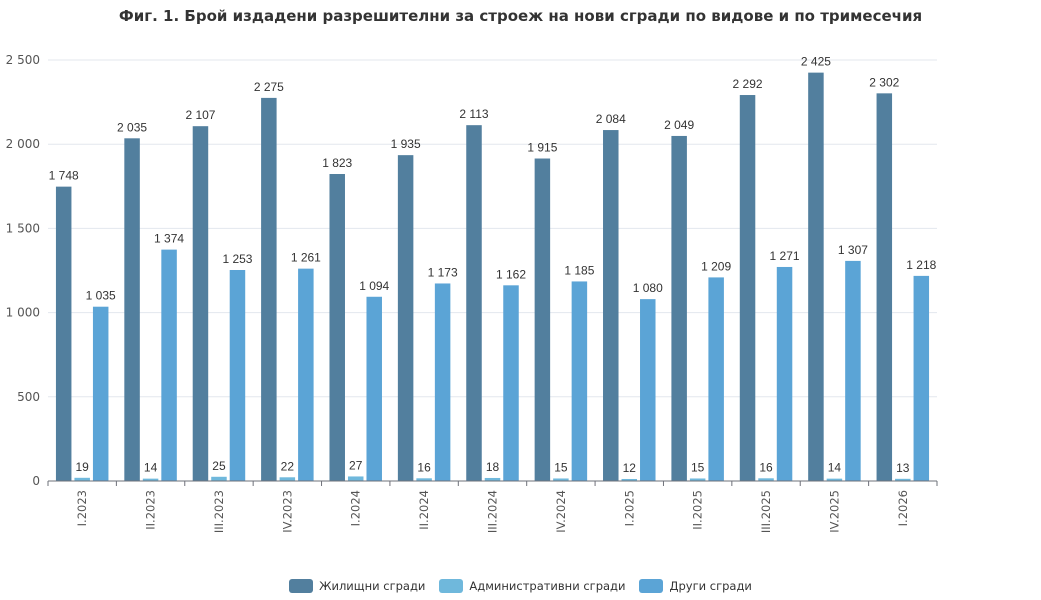 The image size is (1041, 600). I want to click on legend-item: Жилищни сгради, so click(357, 586).